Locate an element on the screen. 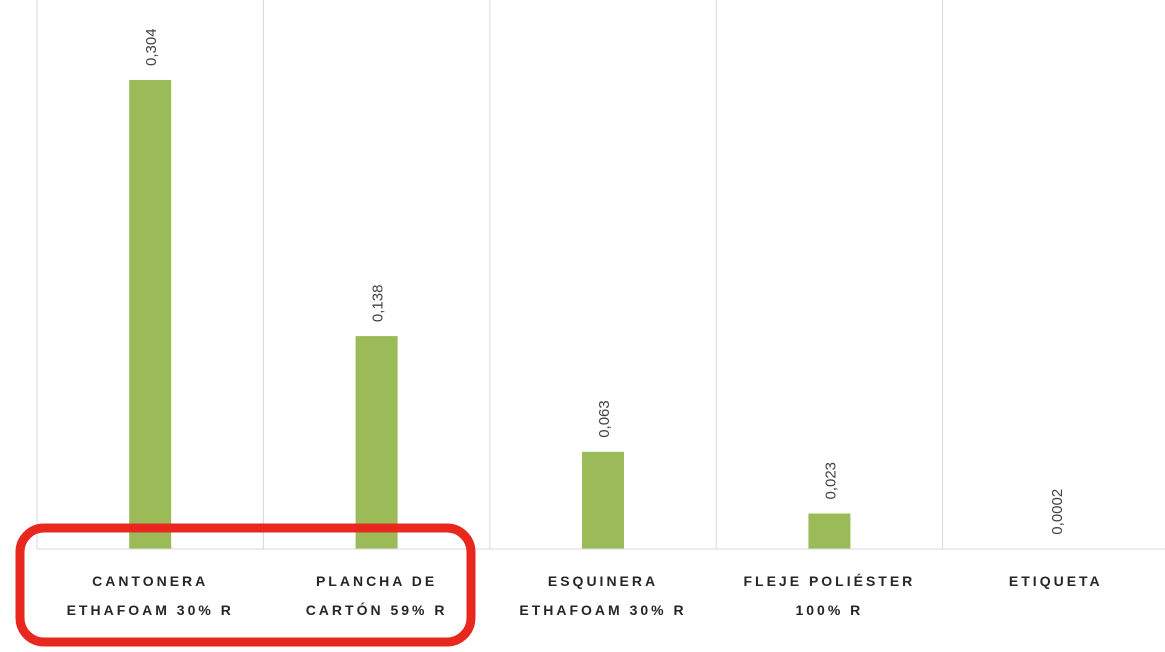 Image resolution: width=1165 pixels, height=652 pixels. highlight-box is located at coordinates (245, 585).